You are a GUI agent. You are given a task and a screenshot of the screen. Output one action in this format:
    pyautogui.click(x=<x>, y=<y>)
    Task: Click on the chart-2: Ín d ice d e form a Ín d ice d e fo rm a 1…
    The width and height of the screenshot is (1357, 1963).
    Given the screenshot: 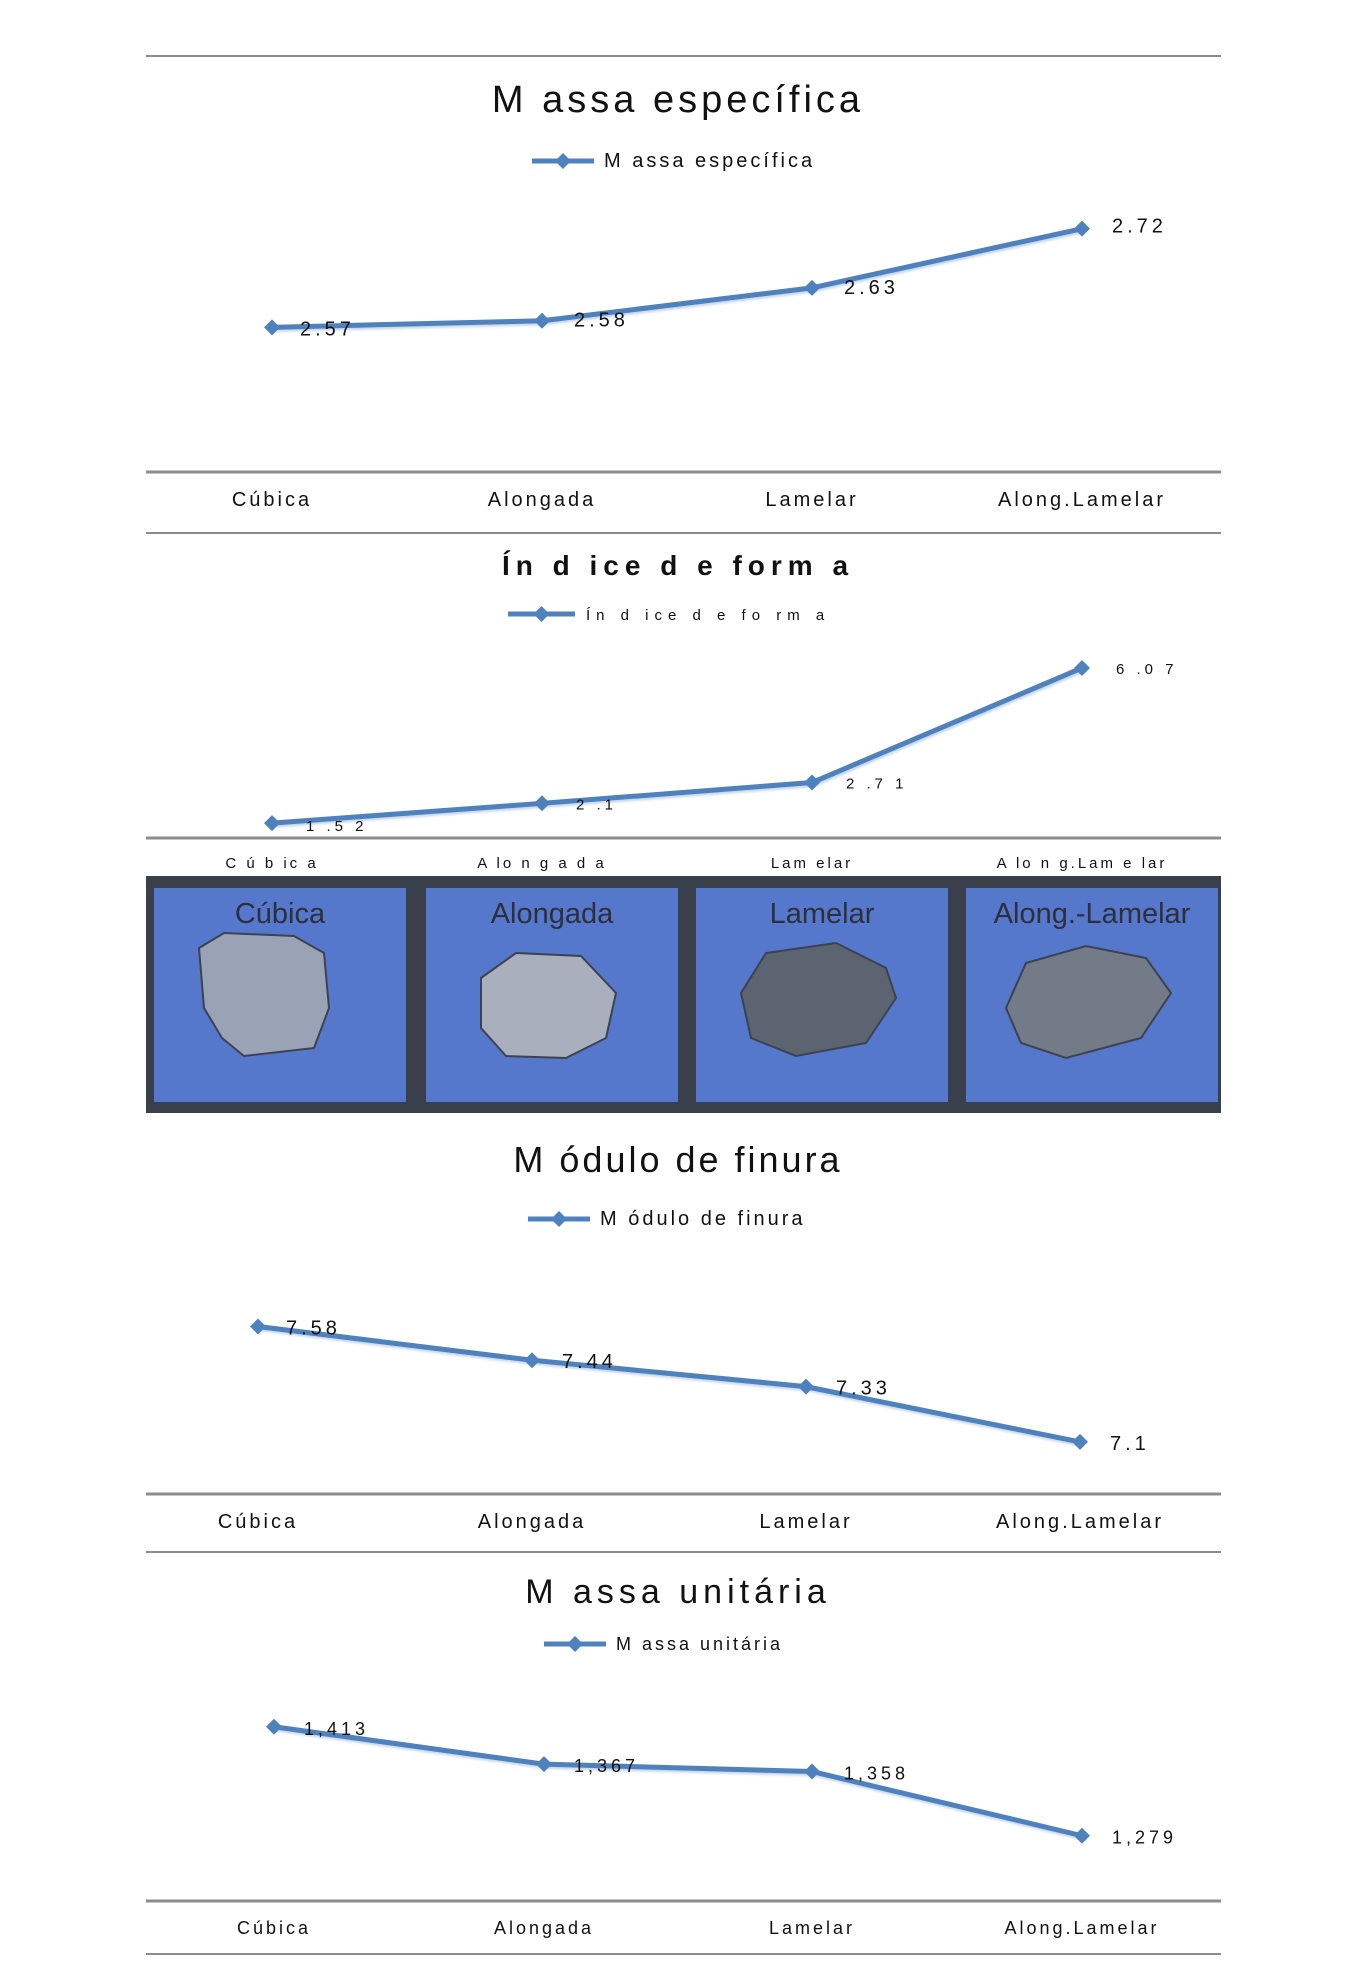 What is the action you would take?
    pyautogui.click(x=683, y=711)
    